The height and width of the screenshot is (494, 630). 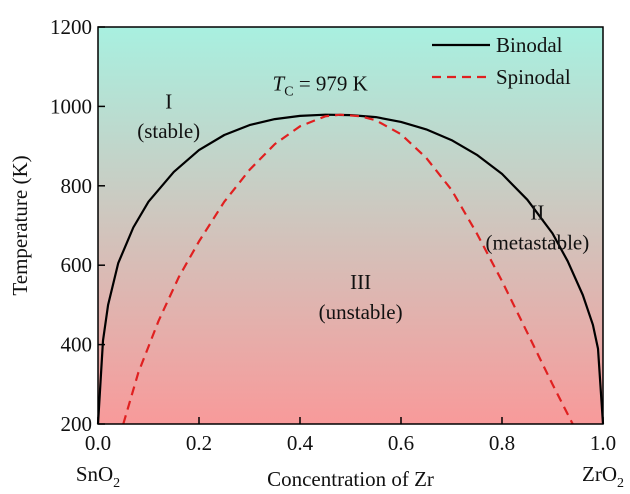 I want to click on x-tick-label: 1.0, so click(x=603, y=443).